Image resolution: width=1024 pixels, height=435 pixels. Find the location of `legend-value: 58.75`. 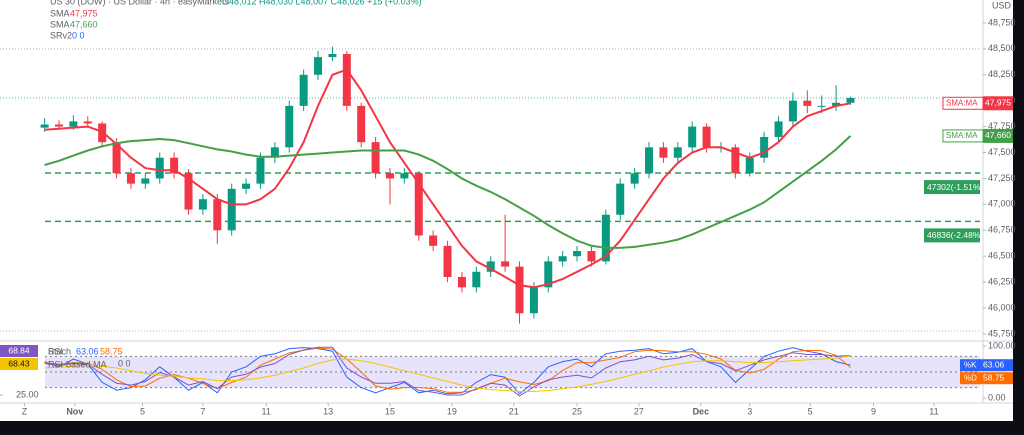

legend-value: 58.75 is located at coordinates (111, 351).